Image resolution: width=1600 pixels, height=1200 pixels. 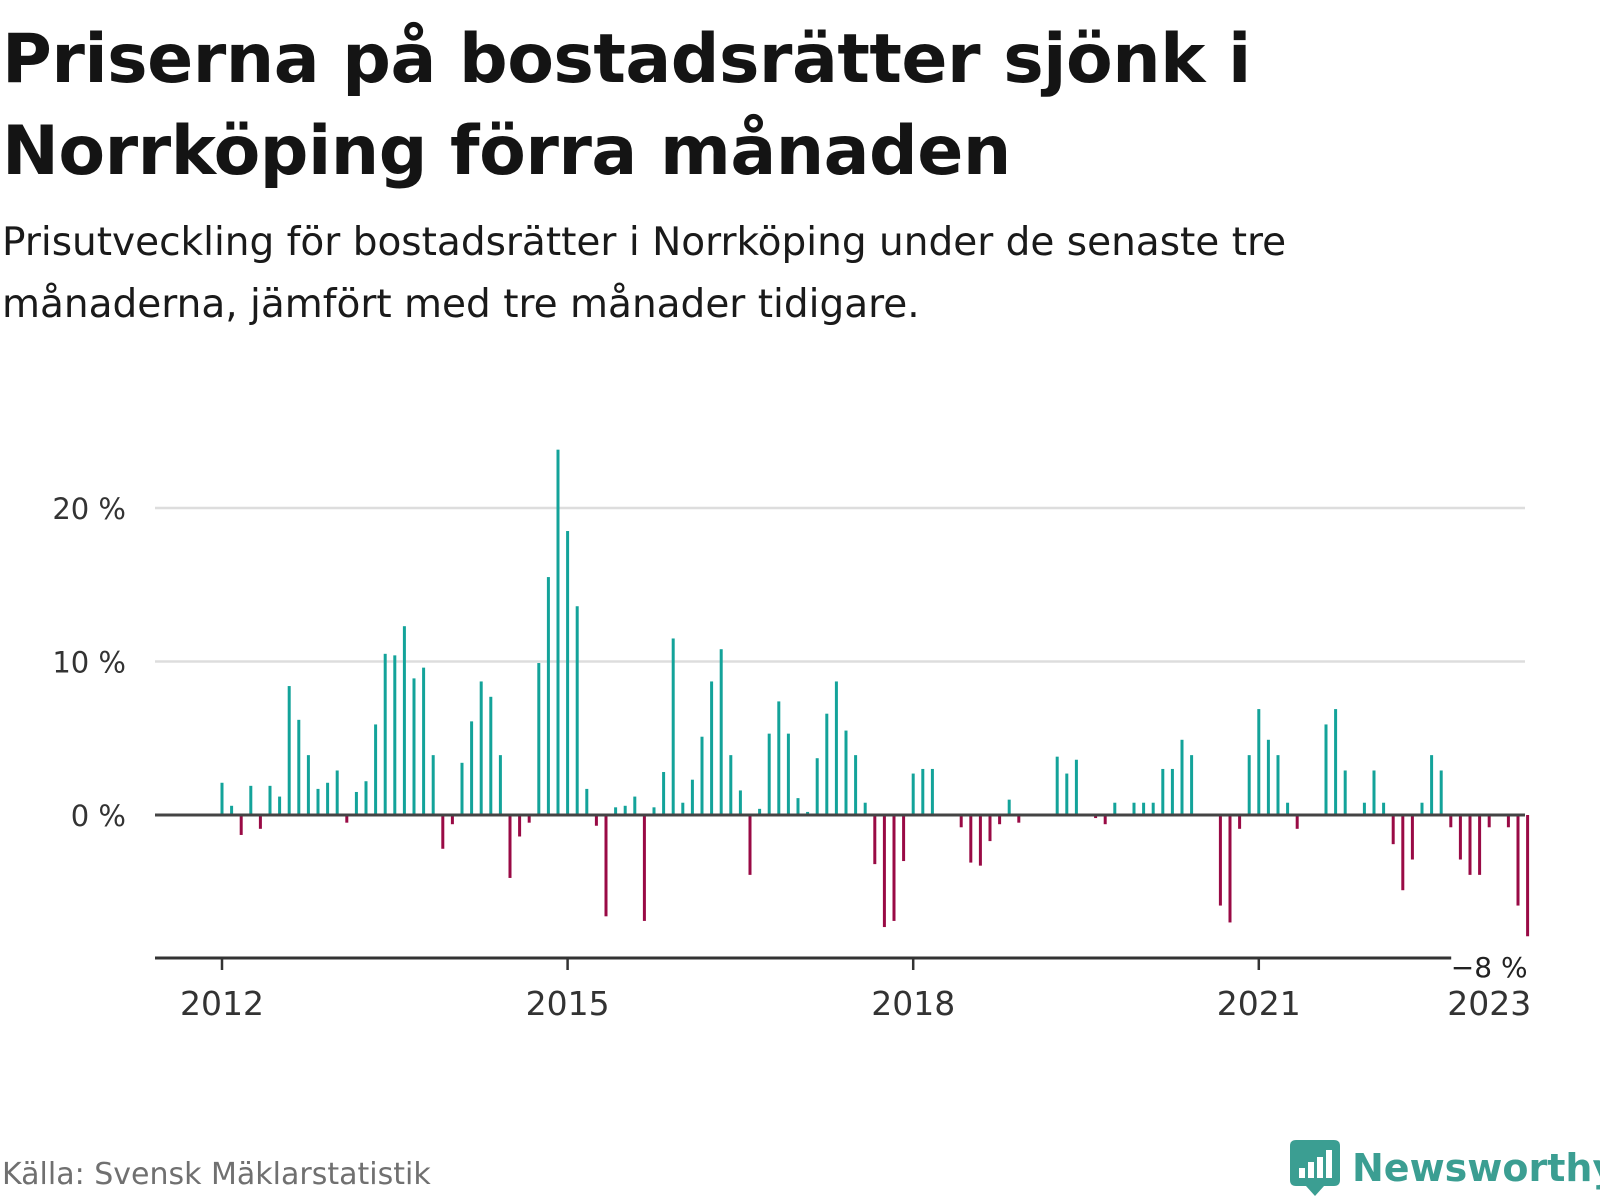 What do you see at coordinates (222, 1003) in the screenshot?
I see `x-tick-label: 2012` at bounding box center [222, 1003].